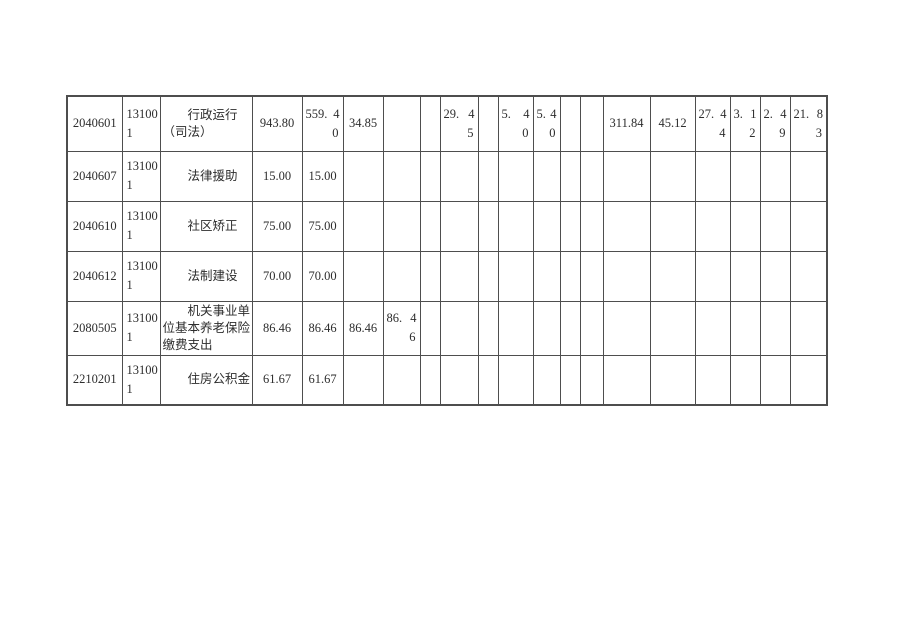 The image size is (898, 635). What do you see at coordinates (94, 123) in the screenshot?
I see `table-cell: 2040601` at bounding box center [94, 123].